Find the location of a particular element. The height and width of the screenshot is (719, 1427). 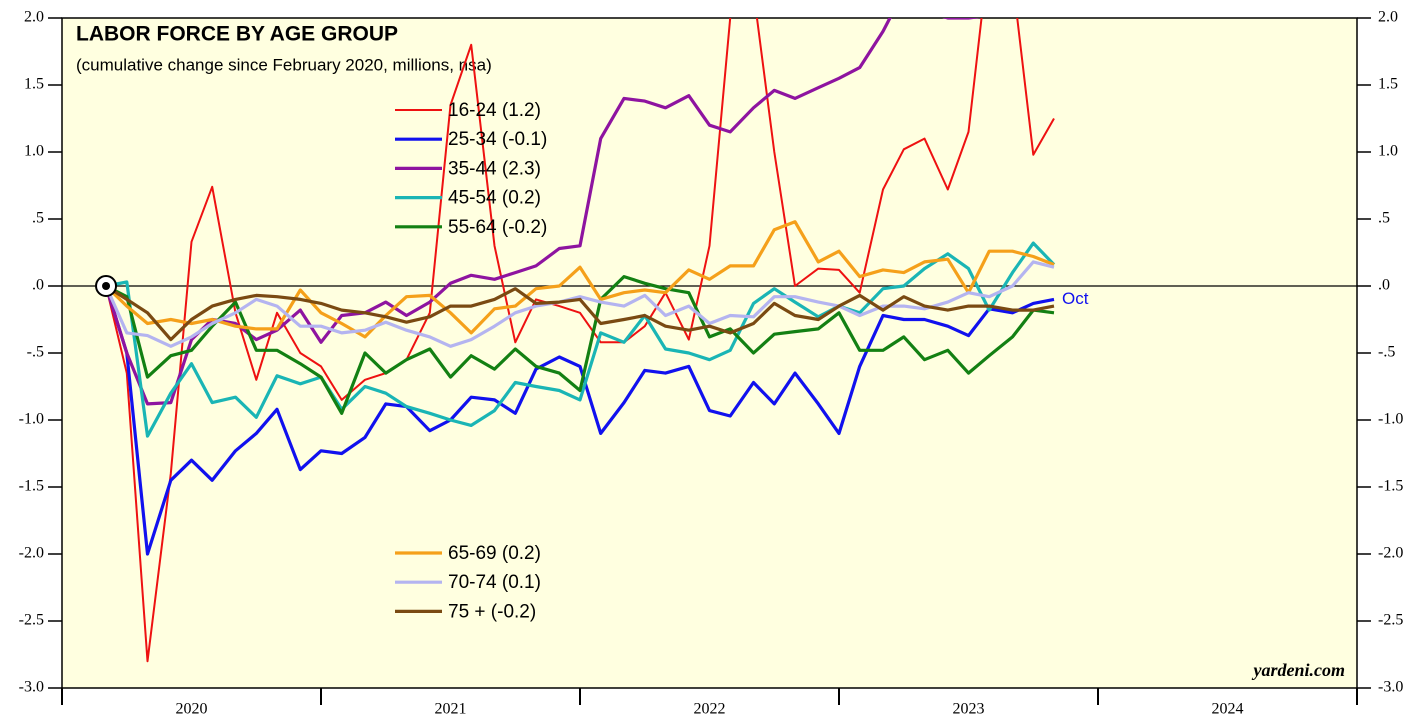

y-tick-label: -3.0 is located at coordinates (31, 687).